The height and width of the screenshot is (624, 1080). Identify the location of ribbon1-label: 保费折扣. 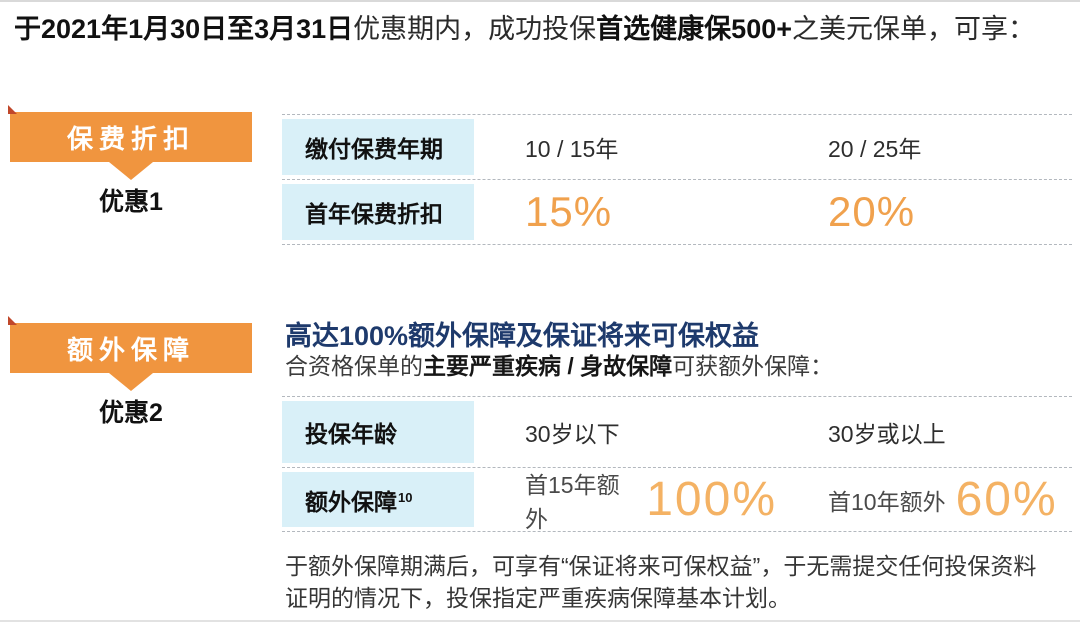
(130, 138).